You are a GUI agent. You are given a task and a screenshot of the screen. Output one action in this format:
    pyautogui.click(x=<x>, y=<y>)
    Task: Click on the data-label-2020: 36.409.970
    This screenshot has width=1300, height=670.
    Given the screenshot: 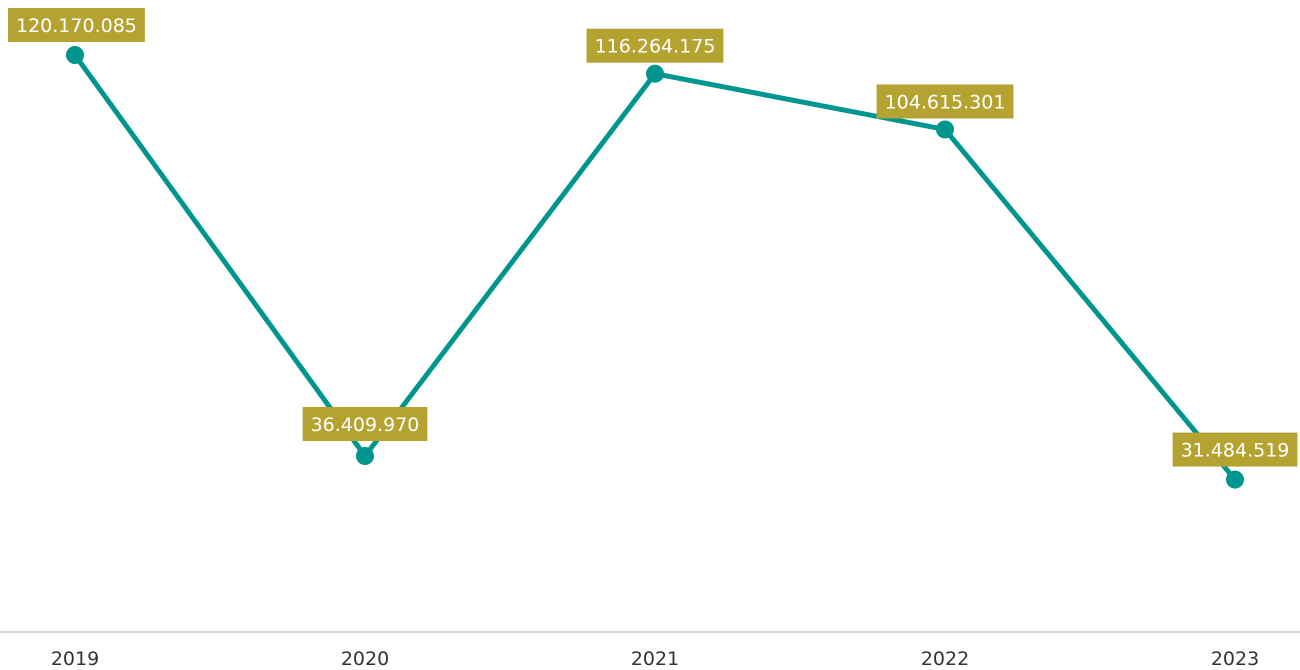 What is the action you would take?
    pyautogui.click(x=365, y=424)
    